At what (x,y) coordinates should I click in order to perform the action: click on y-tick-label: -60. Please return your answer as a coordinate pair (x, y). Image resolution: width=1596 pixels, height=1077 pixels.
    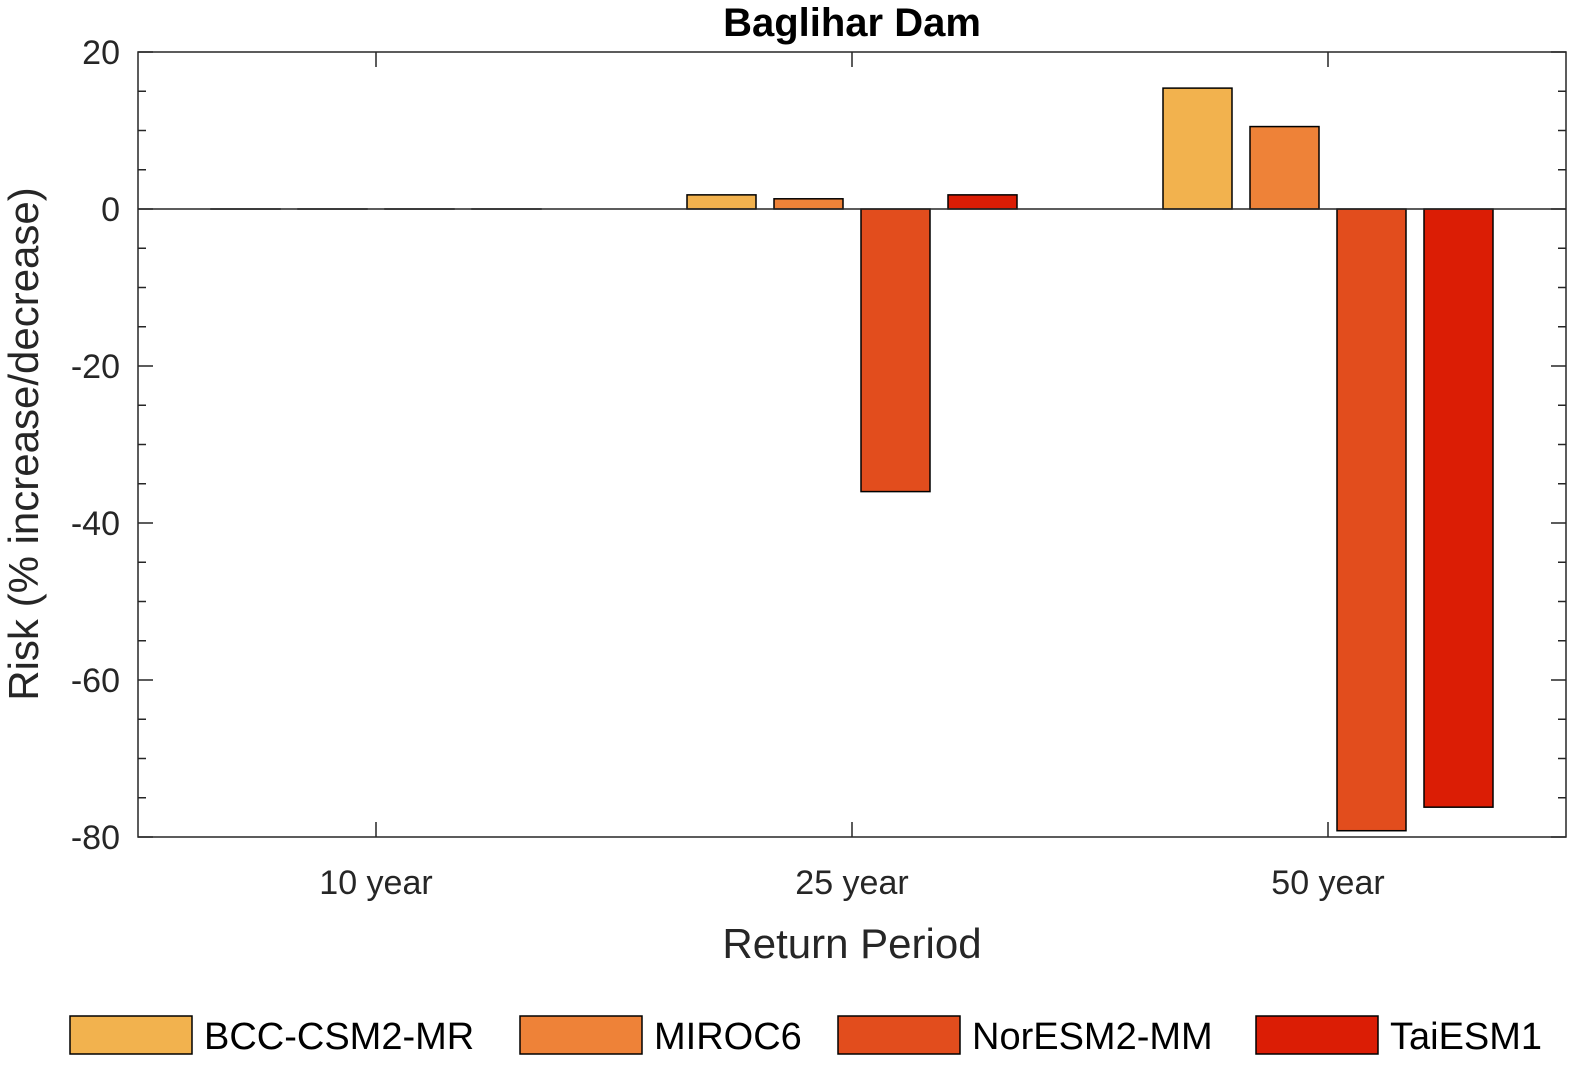
    Looking at the image, I should click on (95, 681).